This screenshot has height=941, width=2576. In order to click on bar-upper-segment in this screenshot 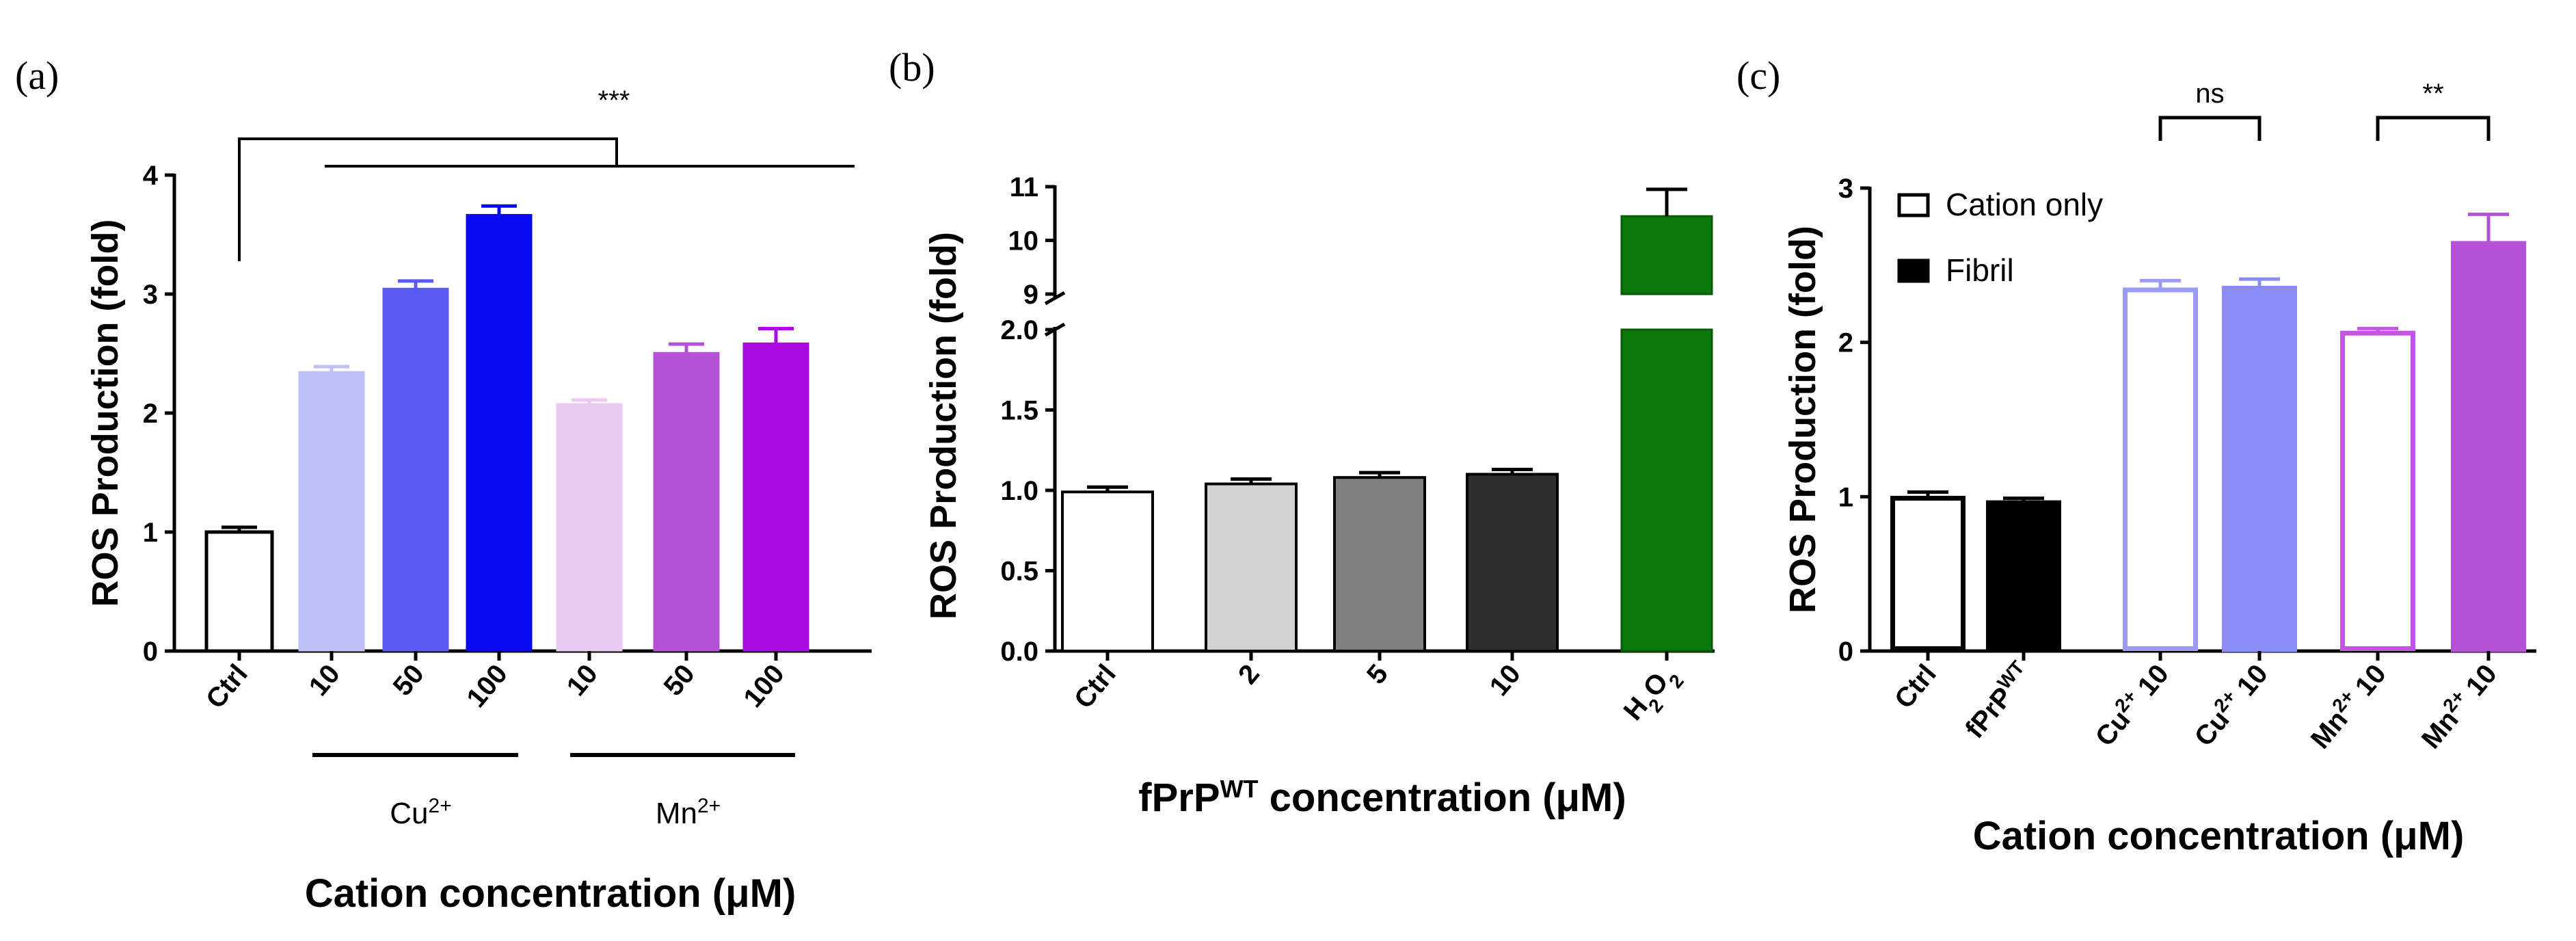, I will do `click(1666, 255)`.